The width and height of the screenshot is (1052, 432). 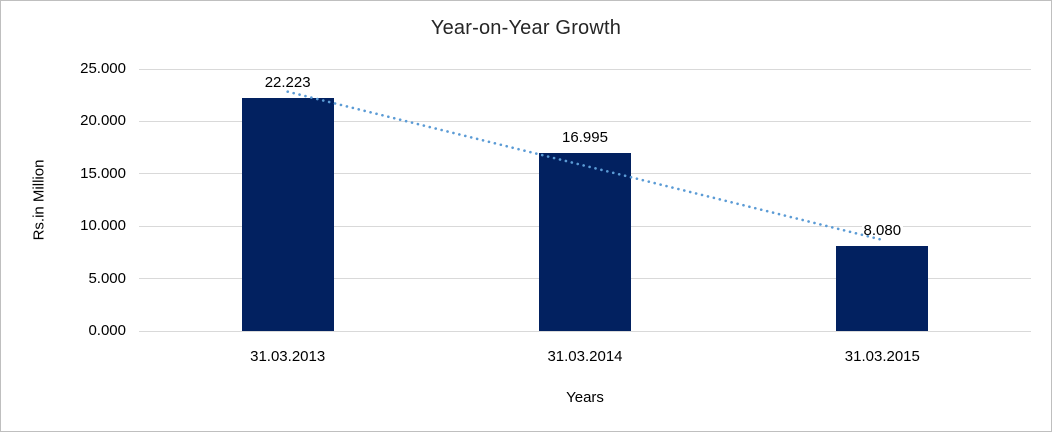 What do you see at coordinates (882, 356) in the screenshot?
I see `x-tick-label: 31.03.2015` at bounding box center [882, 356].